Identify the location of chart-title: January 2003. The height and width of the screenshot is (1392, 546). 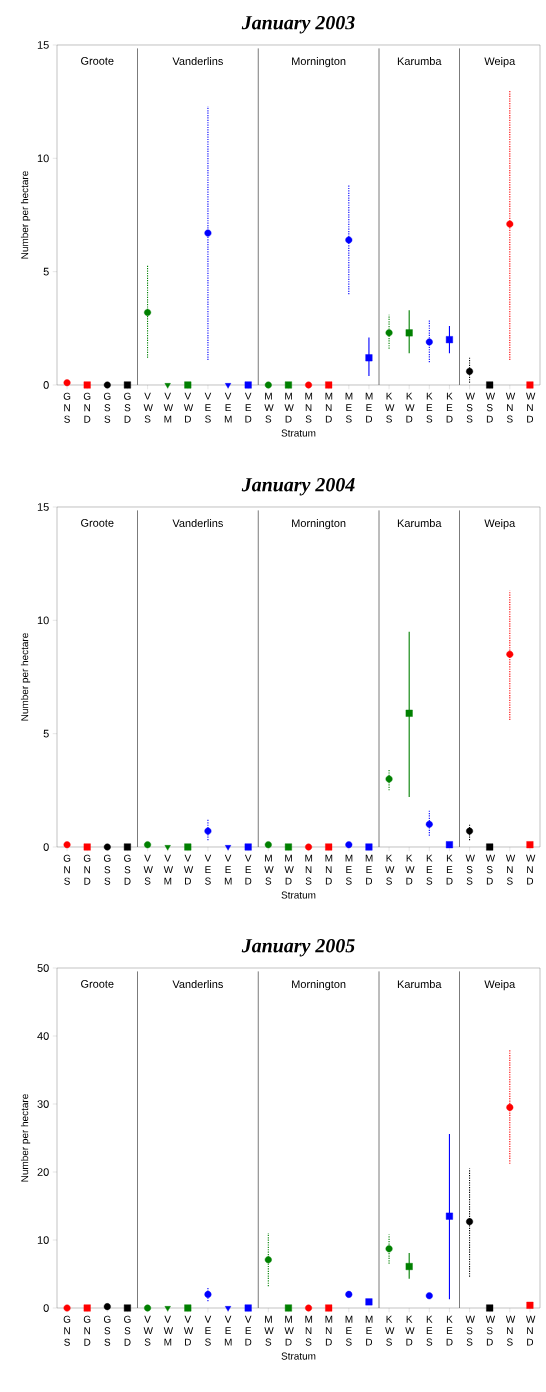
(298, 24).